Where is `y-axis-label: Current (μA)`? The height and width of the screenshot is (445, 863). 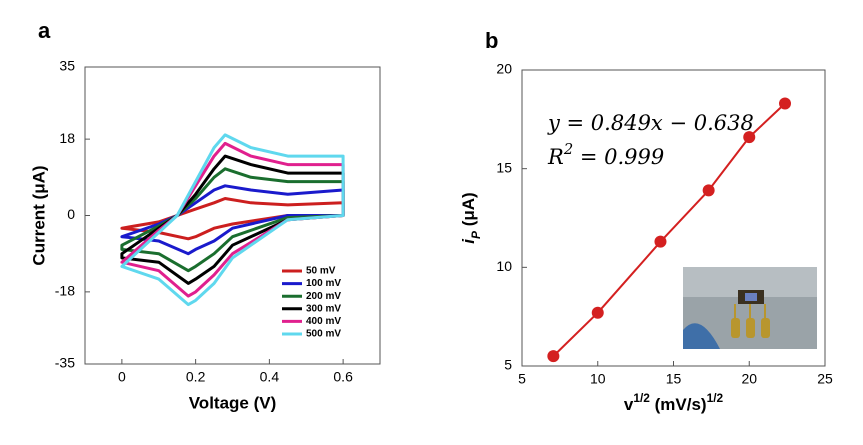
y-axis-label: Current (μA) is located at coordinates (38, 215).